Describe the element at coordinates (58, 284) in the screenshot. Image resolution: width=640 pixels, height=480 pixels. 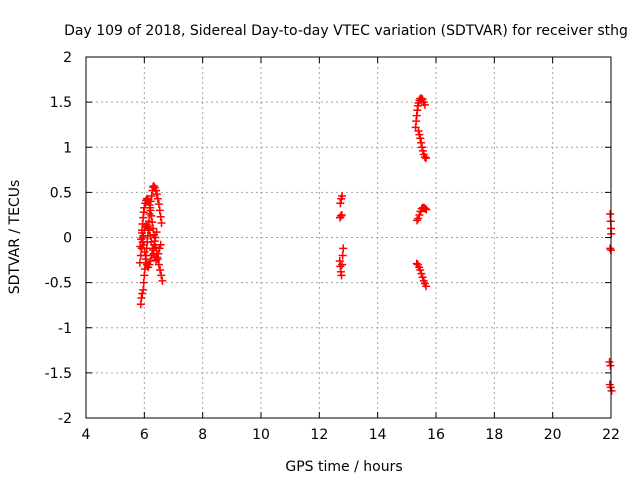
I see `y-tick-label: -0.5` at that location.